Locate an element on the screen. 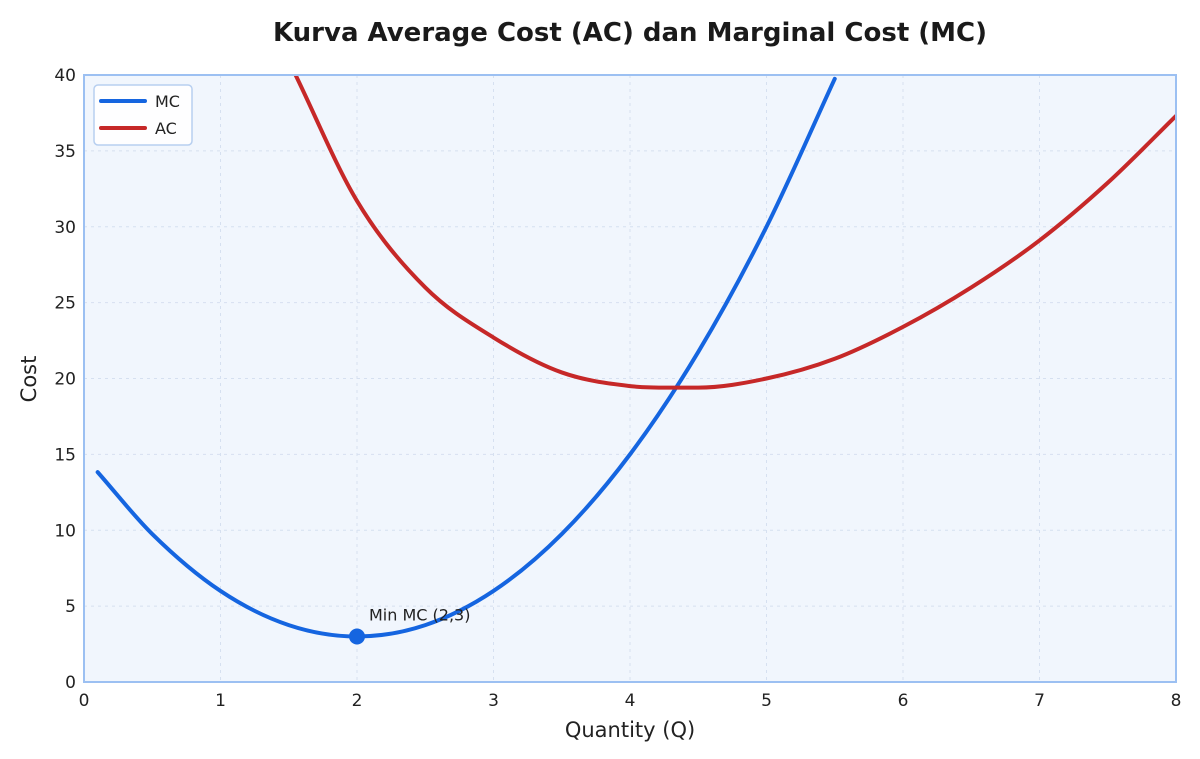 Image resolution: width=1200 pixels, height=759 pixels. legend-label-mc: MC is located at coordinates (167, 101).